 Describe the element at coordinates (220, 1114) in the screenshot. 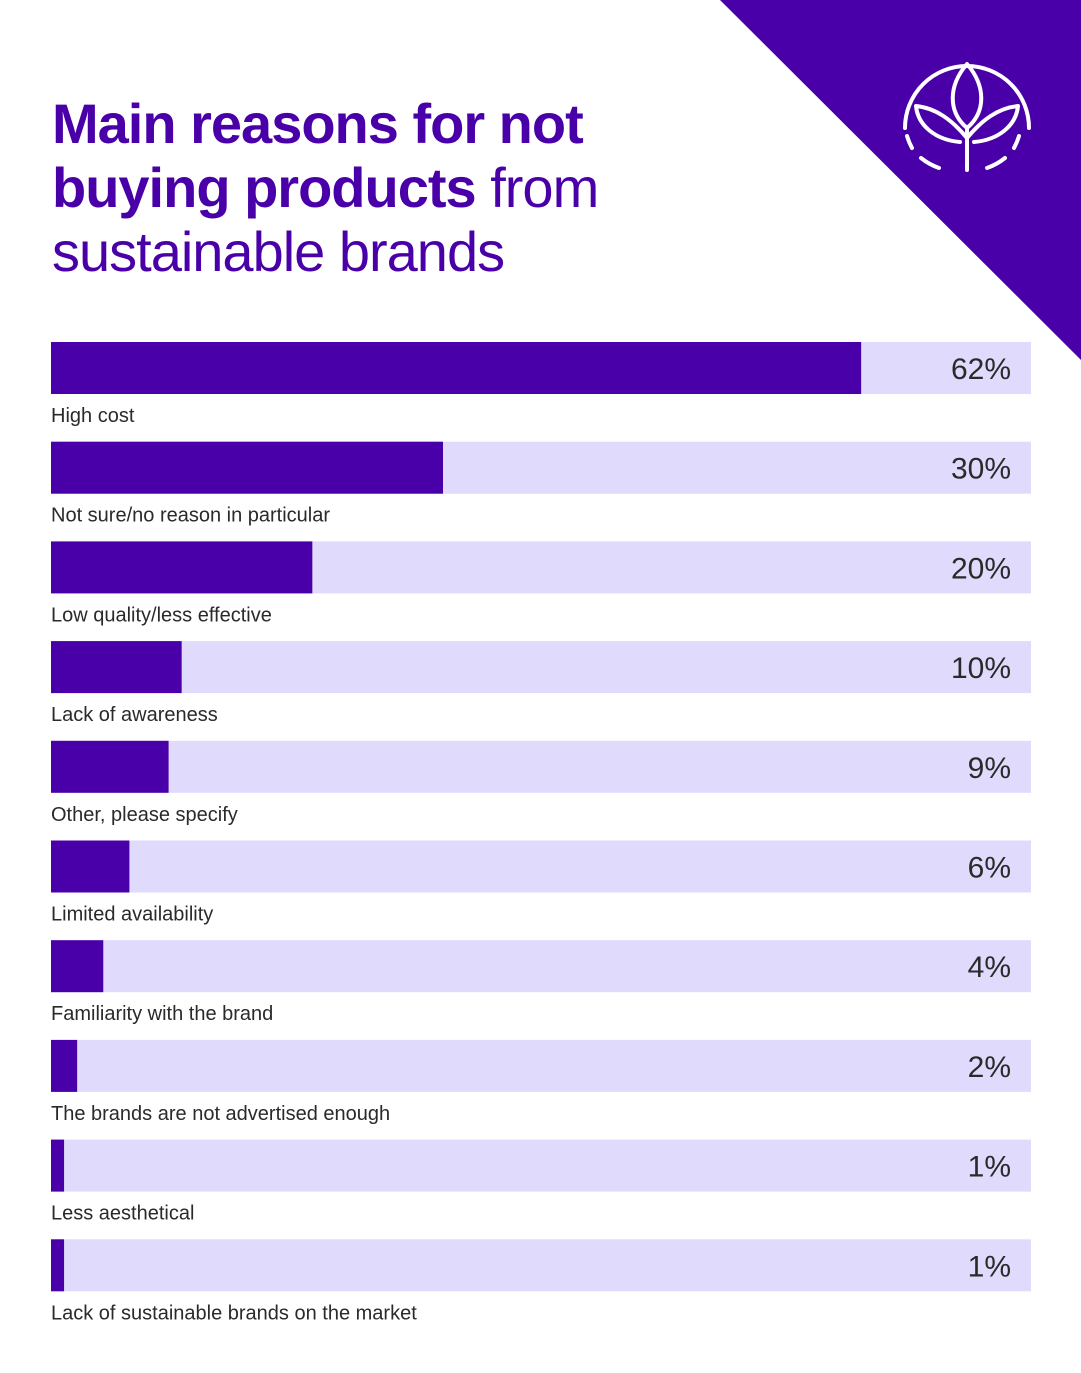

I see `category-label: The brands are not advertised enough` at that location.